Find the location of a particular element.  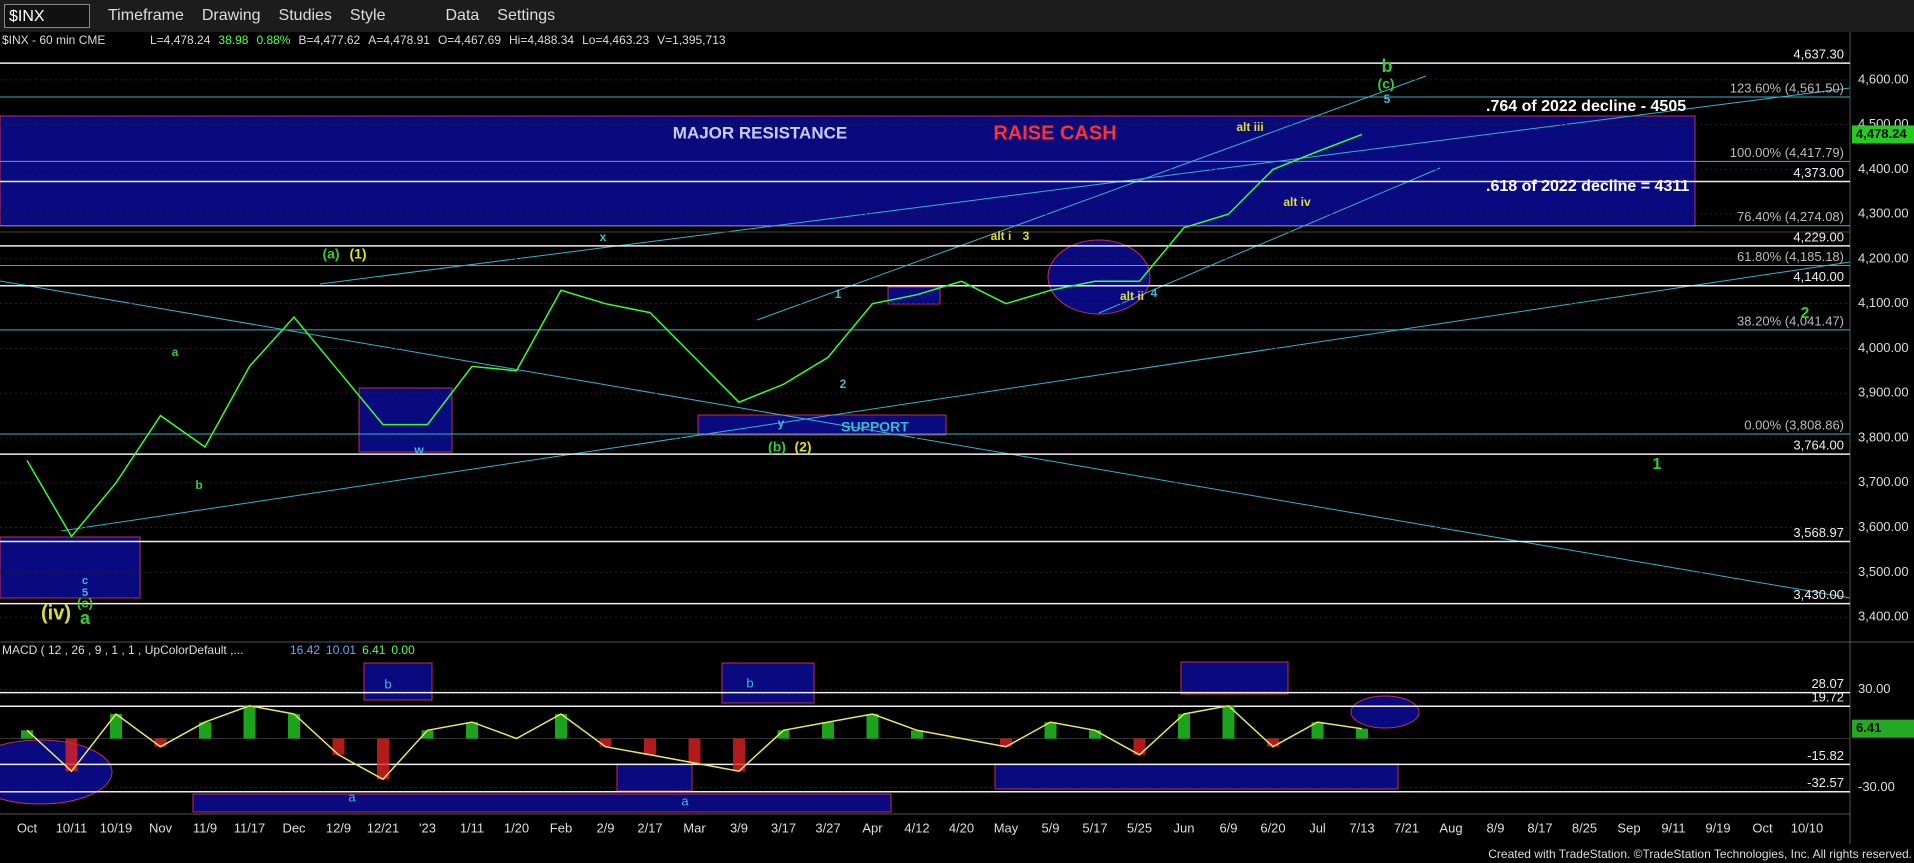

y-tick-label: 3,800.00 is located at coordinates (1883, 436).